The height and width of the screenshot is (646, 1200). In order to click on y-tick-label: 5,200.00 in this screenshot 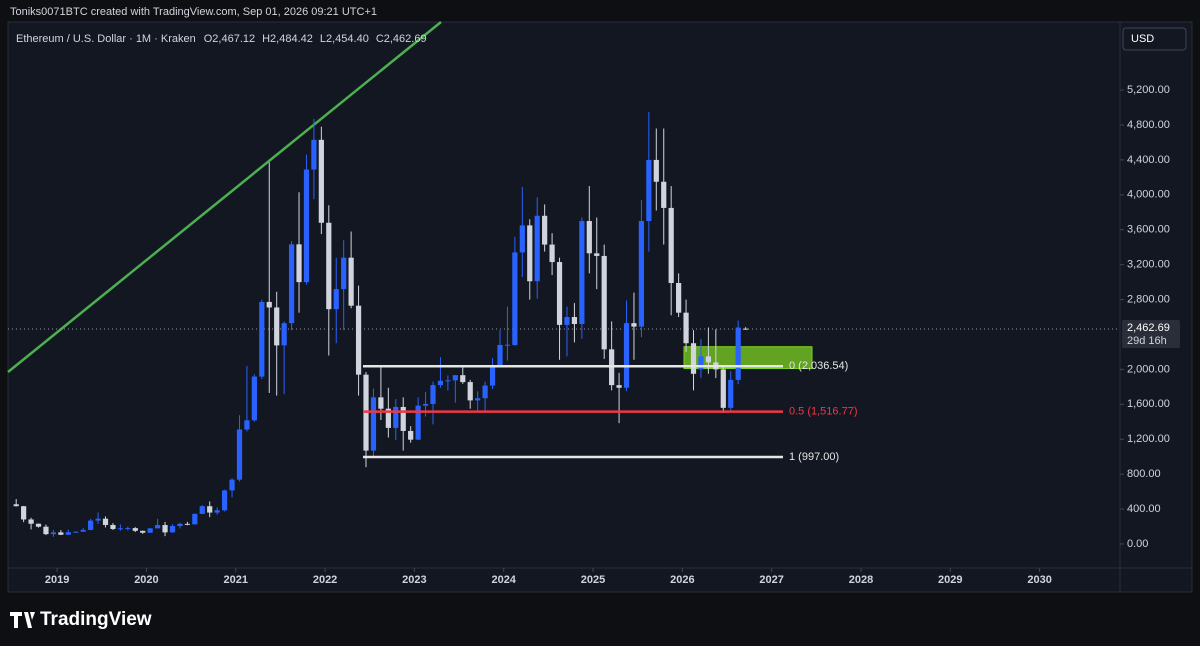, I will do `click(1148, 90)`.